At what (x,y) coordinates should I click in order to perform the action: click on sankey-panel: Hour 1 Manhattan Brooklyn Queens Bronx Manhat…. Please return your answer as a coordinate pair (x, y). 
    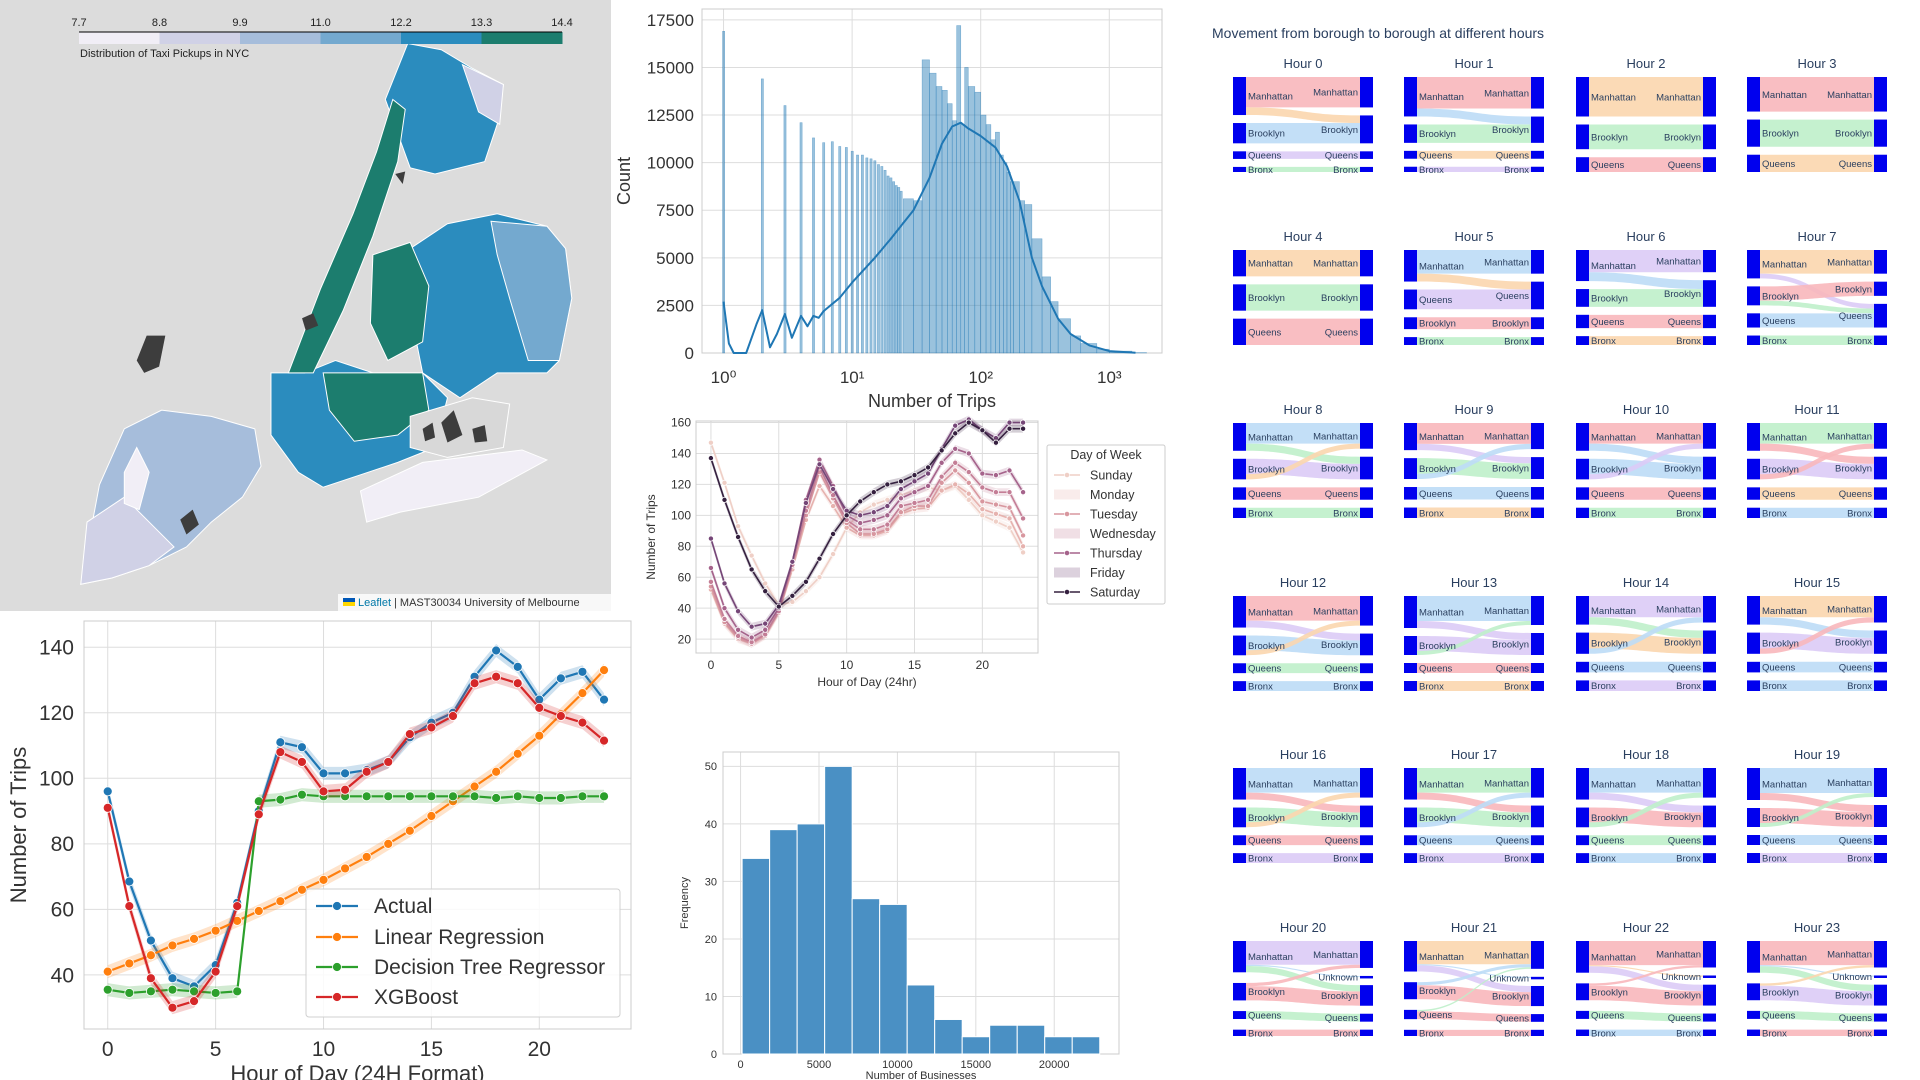
    Looking at the image, I should click on (1474, 116).